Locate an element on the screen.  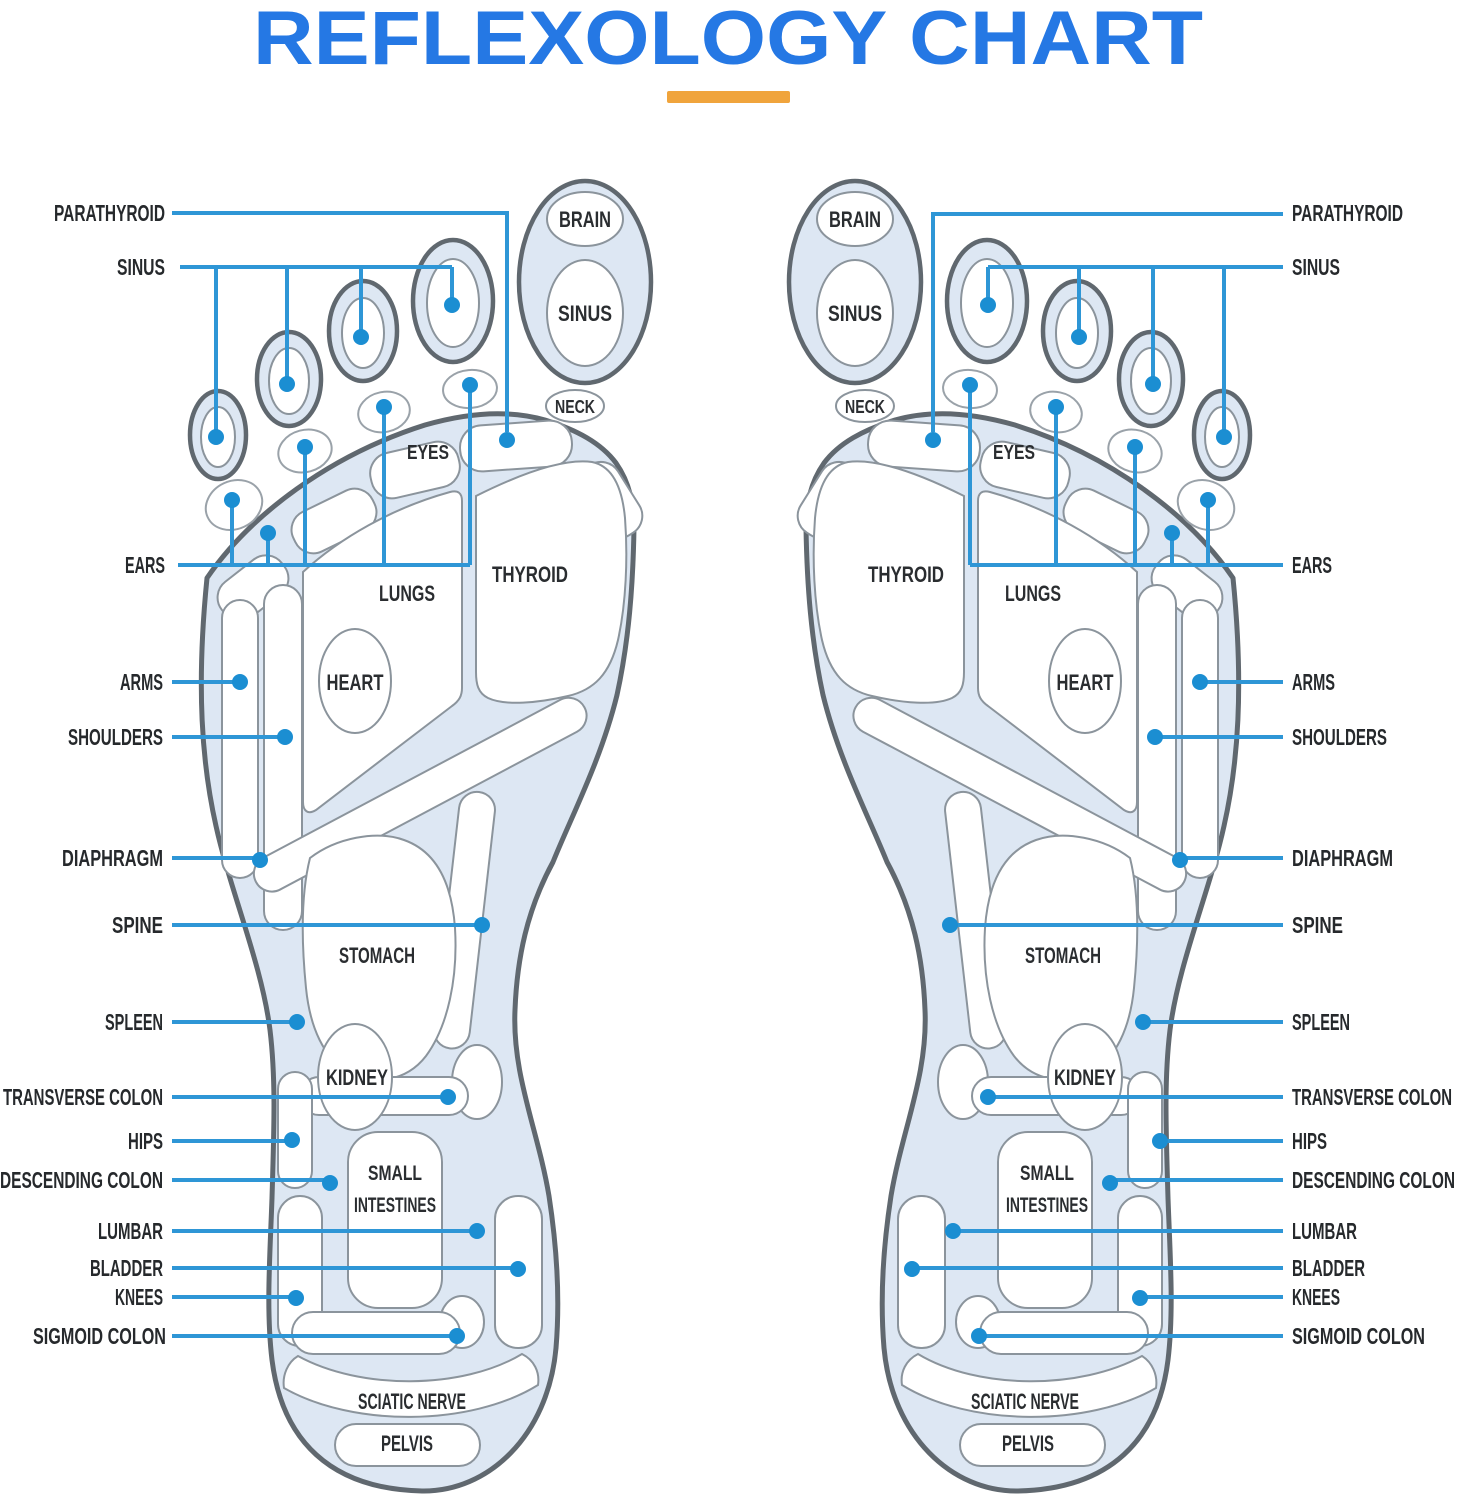
zone-eyes-left: EYES is located at coordinates (428, 453).